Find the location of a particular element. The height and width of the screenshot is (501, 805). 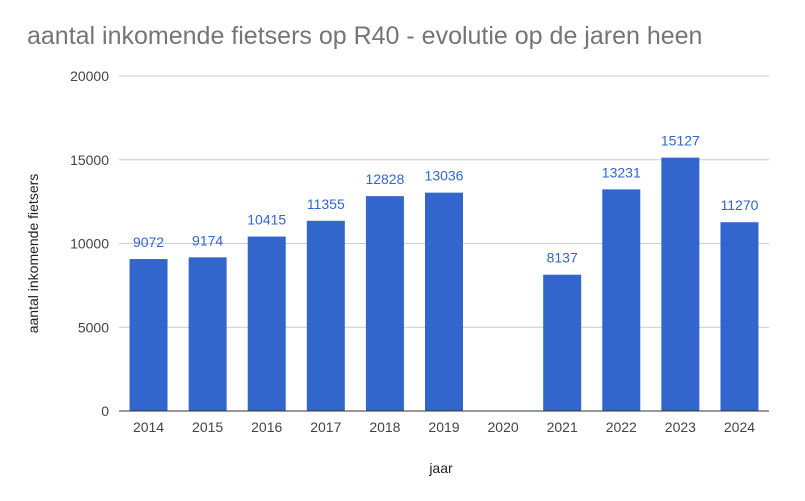

data-label: 12828 is located at coordinates (384, 179).